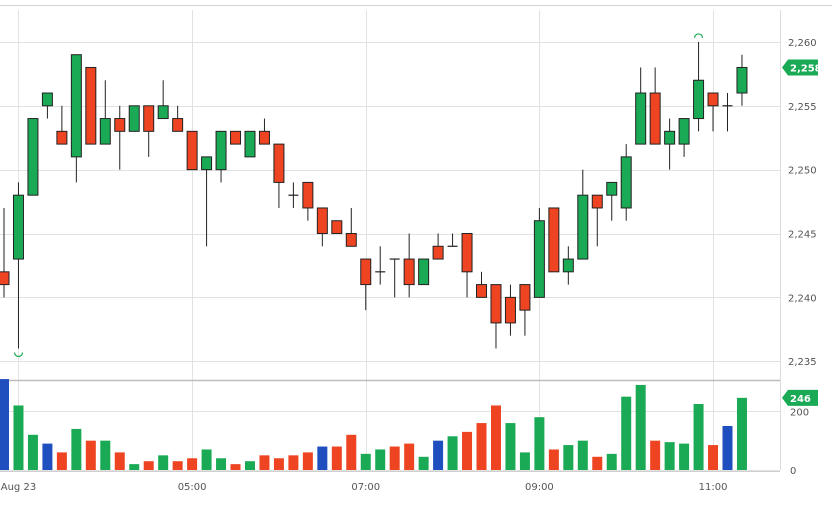 Image resolution: width=832 pixels, height=515 pixels. What do you see at coordinates (802, 298) in the screenshot?
I see `price-tick-label: 2,240` at bounding box center [802, 298].